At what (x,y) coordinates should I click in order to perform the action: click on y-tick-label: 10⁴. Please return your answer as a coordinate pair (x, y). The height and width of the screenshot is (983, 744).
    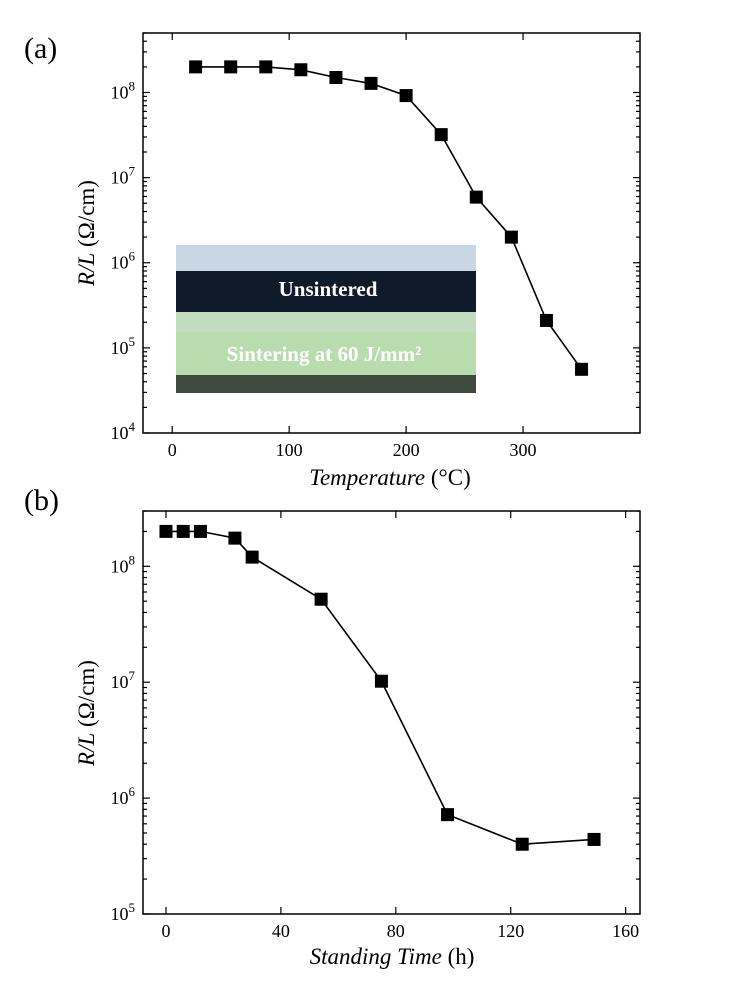
    Looking at the image, I should click on (123, 431).